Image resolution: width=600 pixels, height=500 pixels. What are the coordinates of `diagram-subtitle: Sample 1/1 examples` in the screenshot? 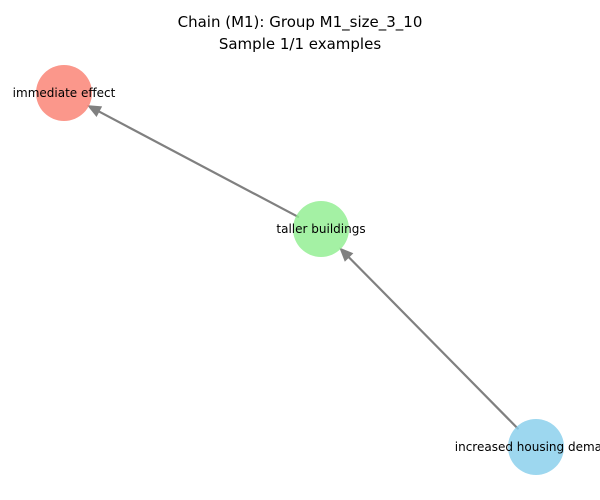 It's located at (300, 44).